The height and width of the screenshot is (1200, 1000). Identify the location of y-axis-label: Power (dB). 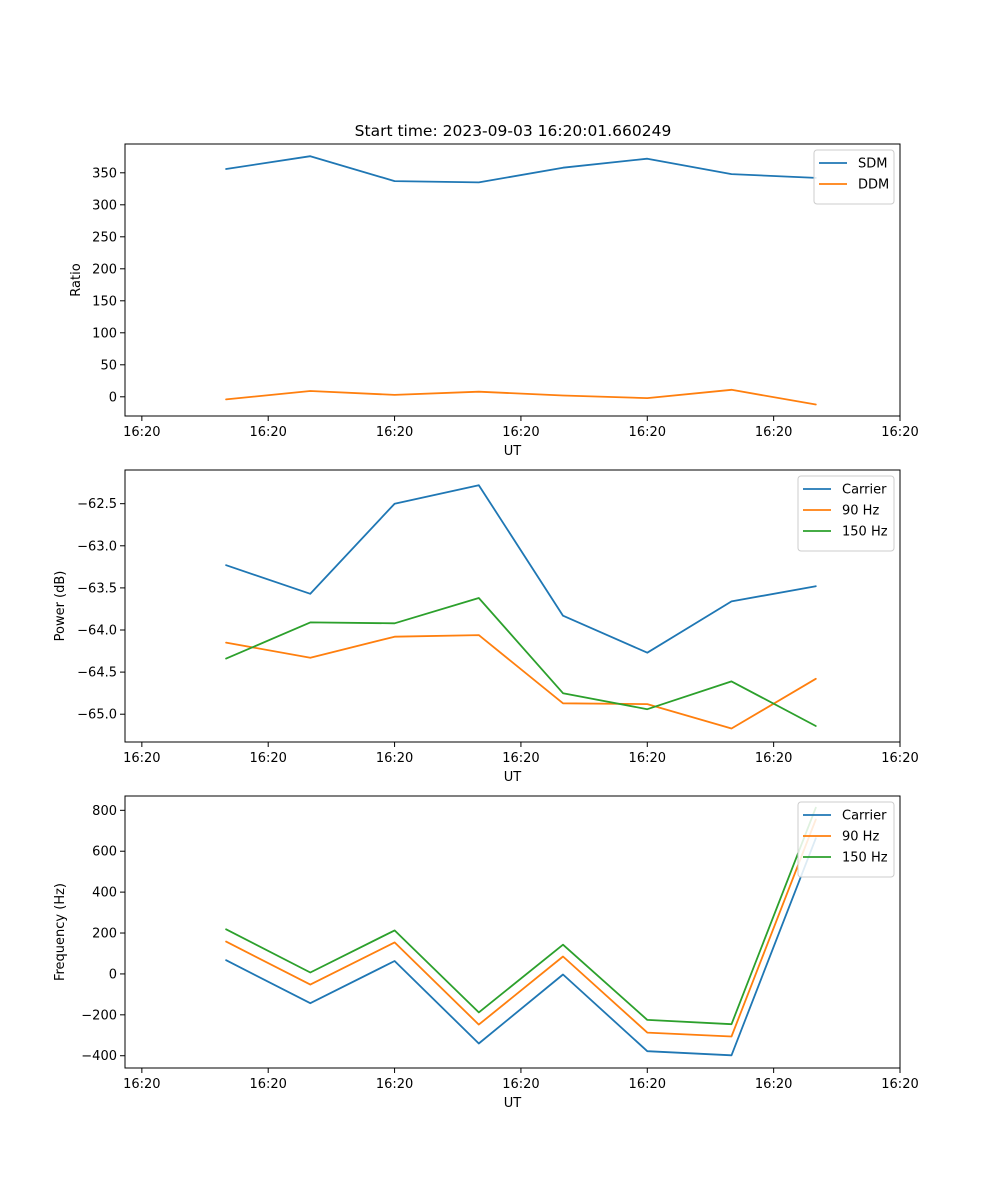
(60, 606).